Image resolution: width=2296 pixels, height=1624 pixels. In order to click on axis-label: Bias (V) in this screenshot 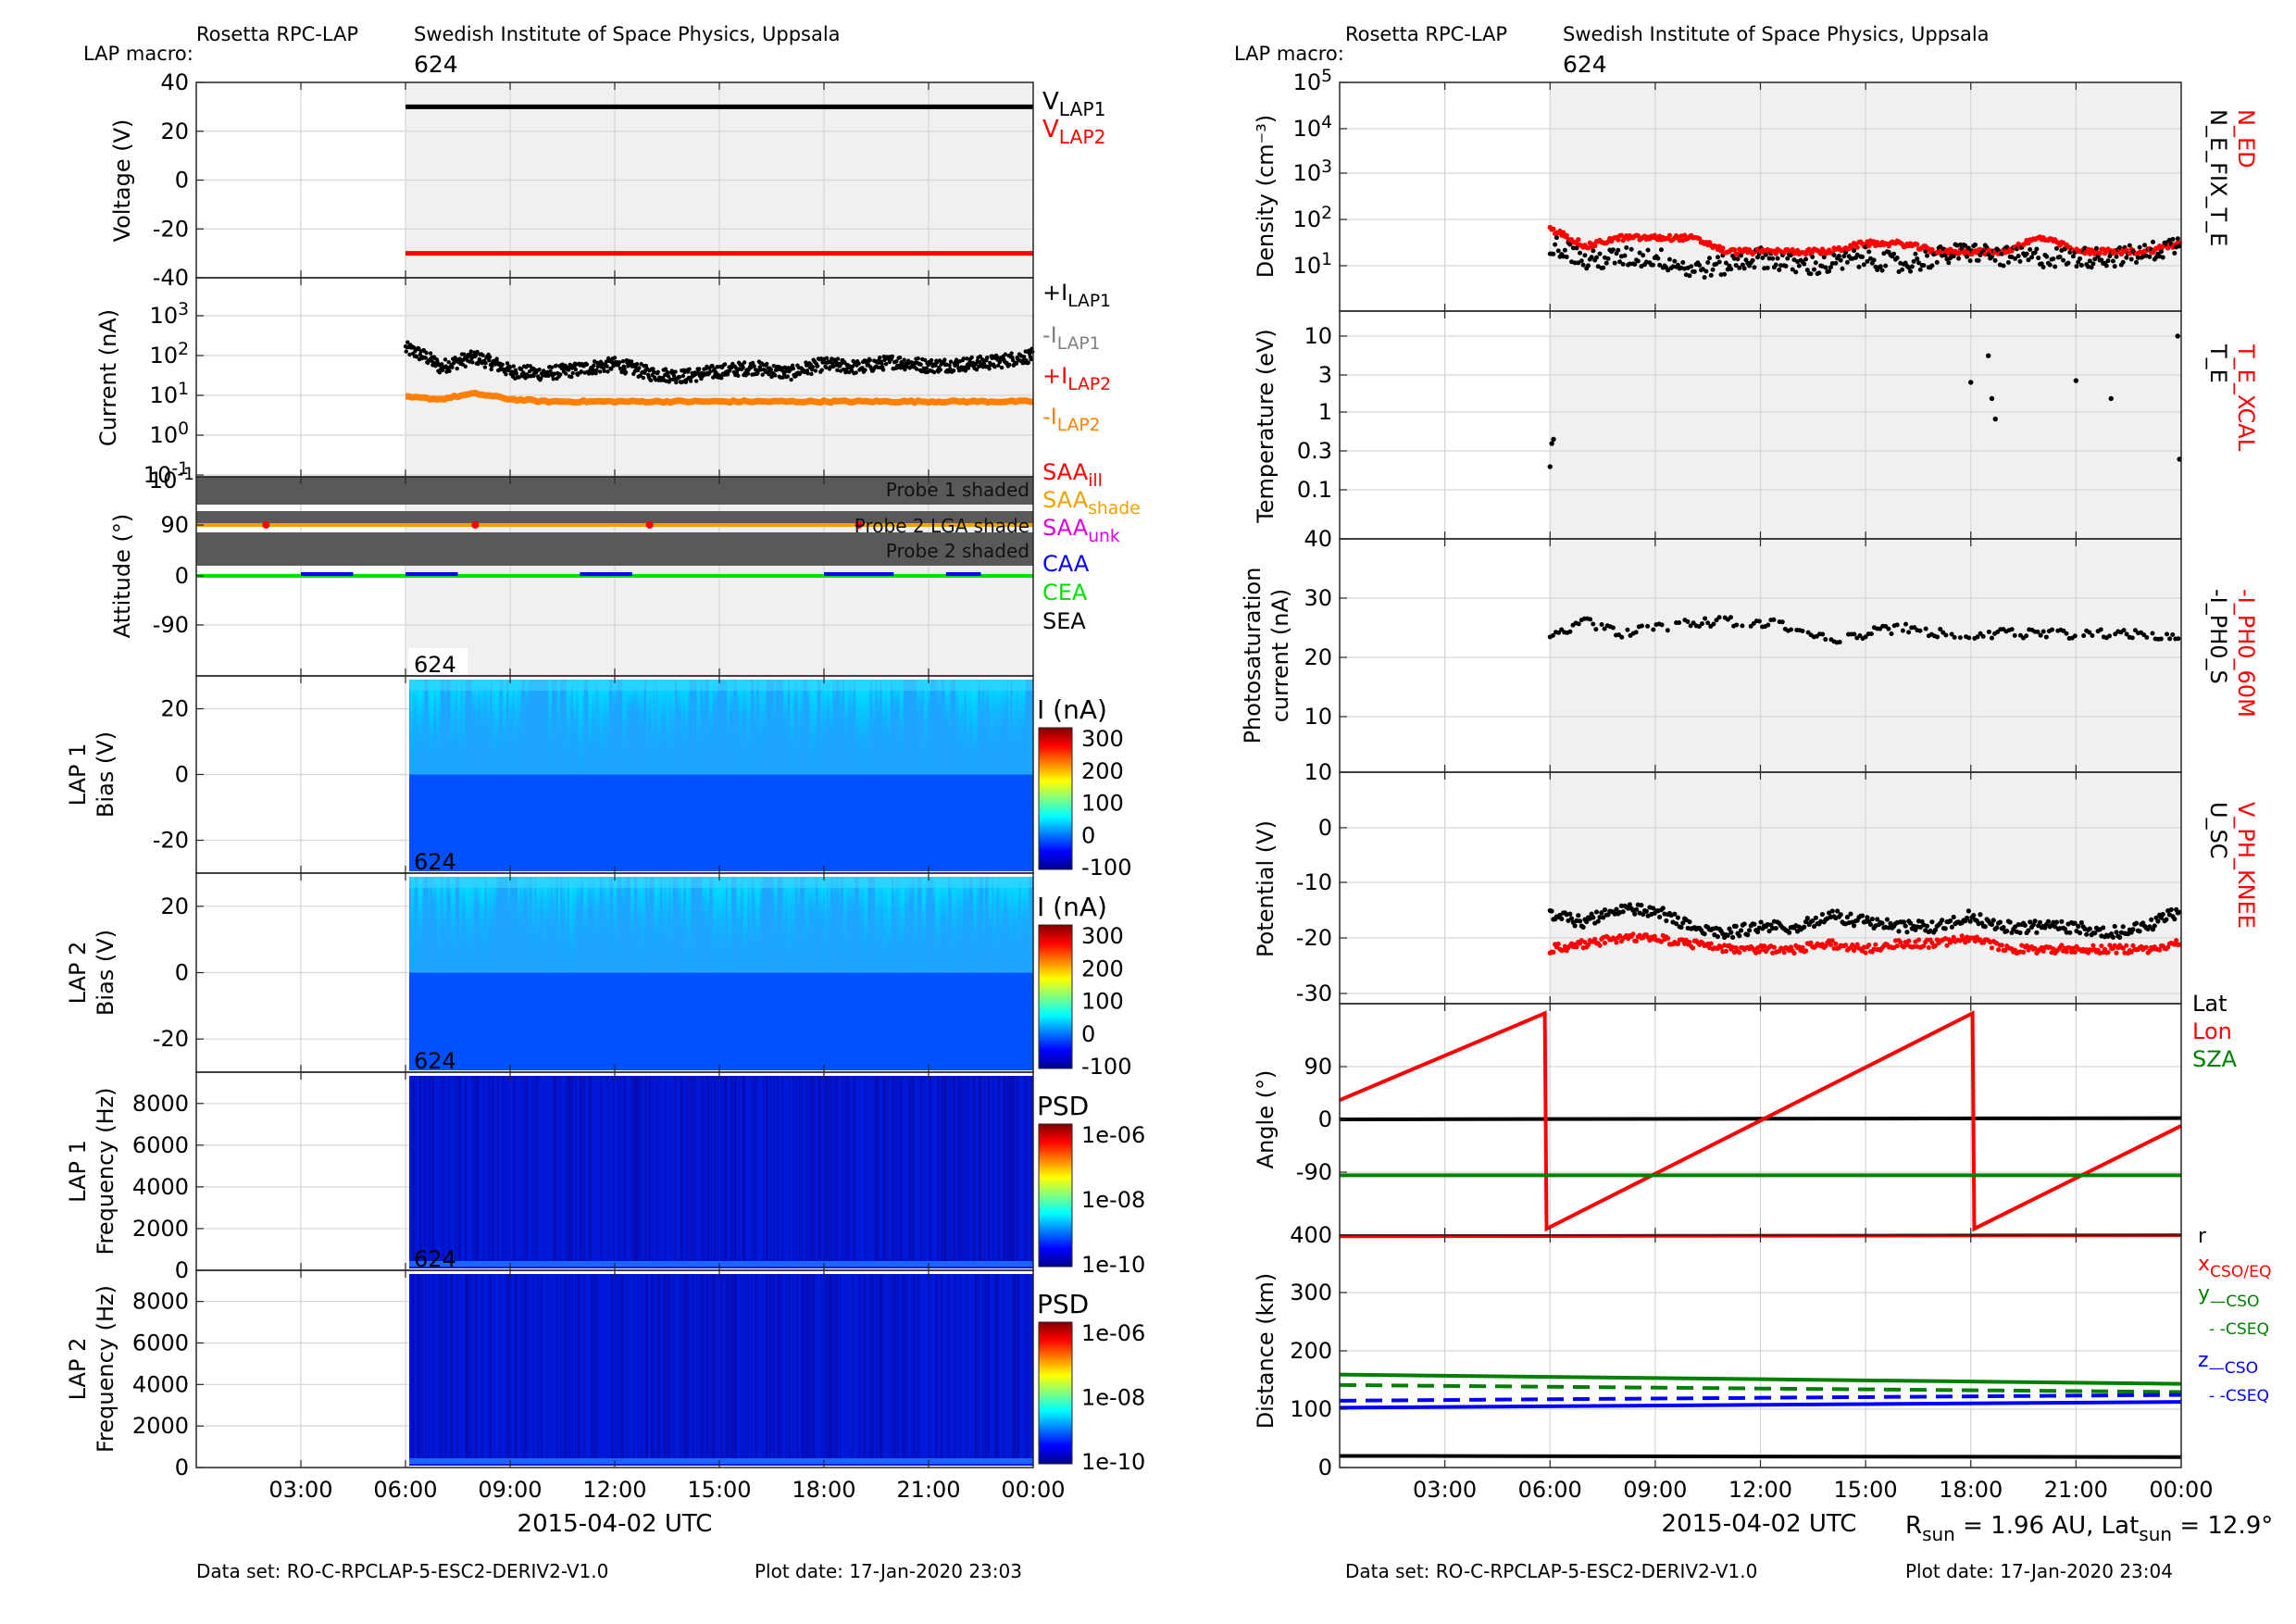, I will do `click(106, 774)`.